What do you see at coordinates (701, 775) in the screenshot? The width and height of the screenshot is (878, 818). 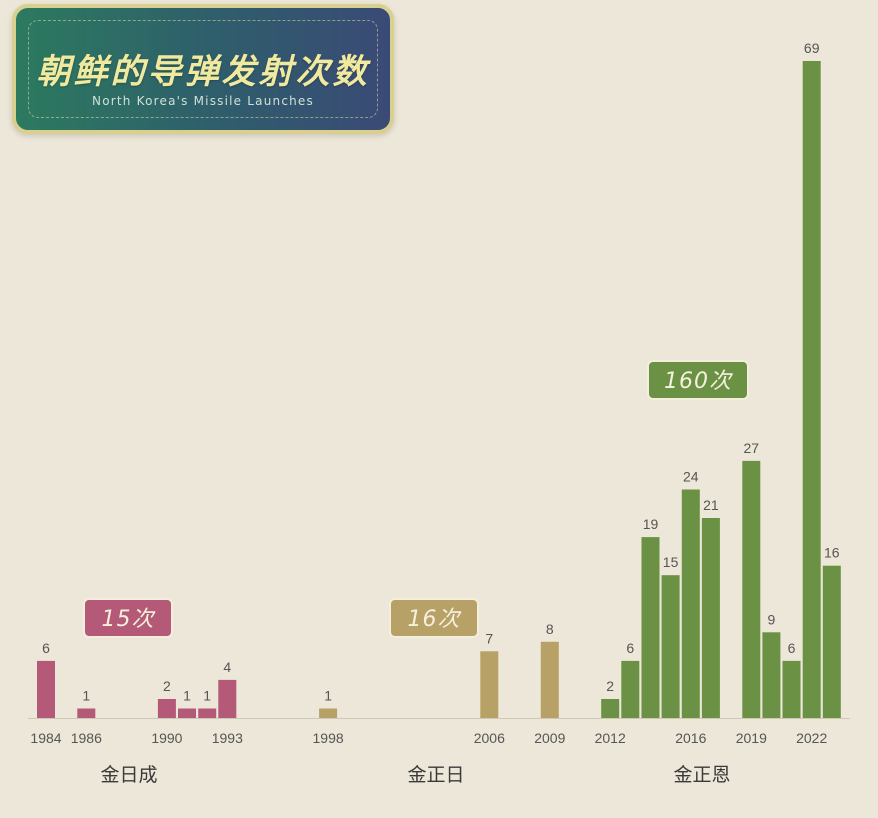 I see `leader-label-2: 金正恩` at bounding box center [701, 775].